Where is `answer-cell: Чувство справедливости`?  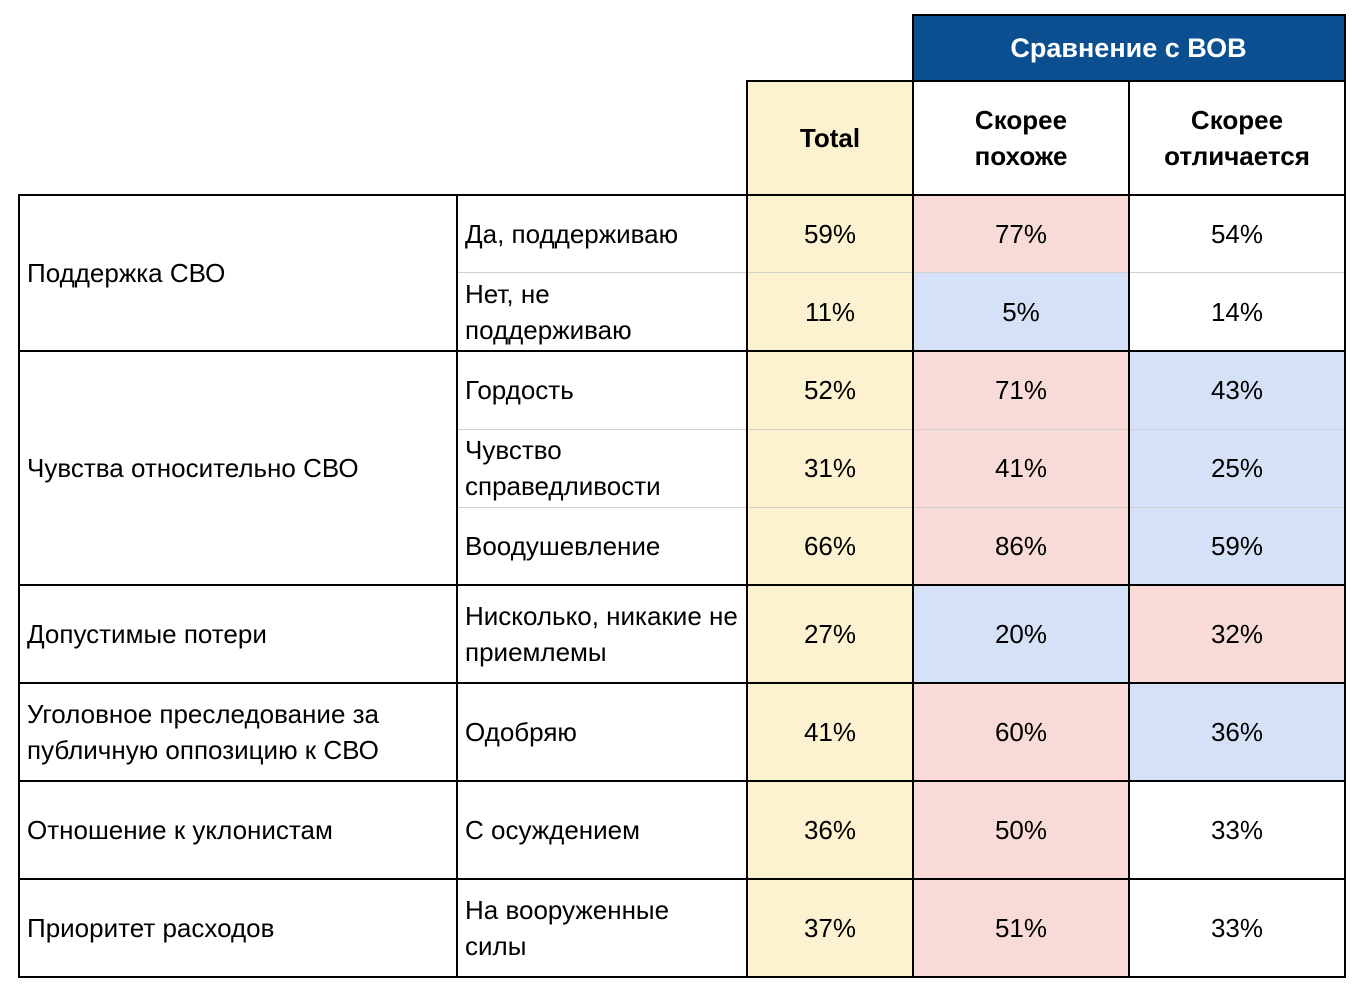
answer-cell: Чувство справедливости is located at coordinates (597, 468).